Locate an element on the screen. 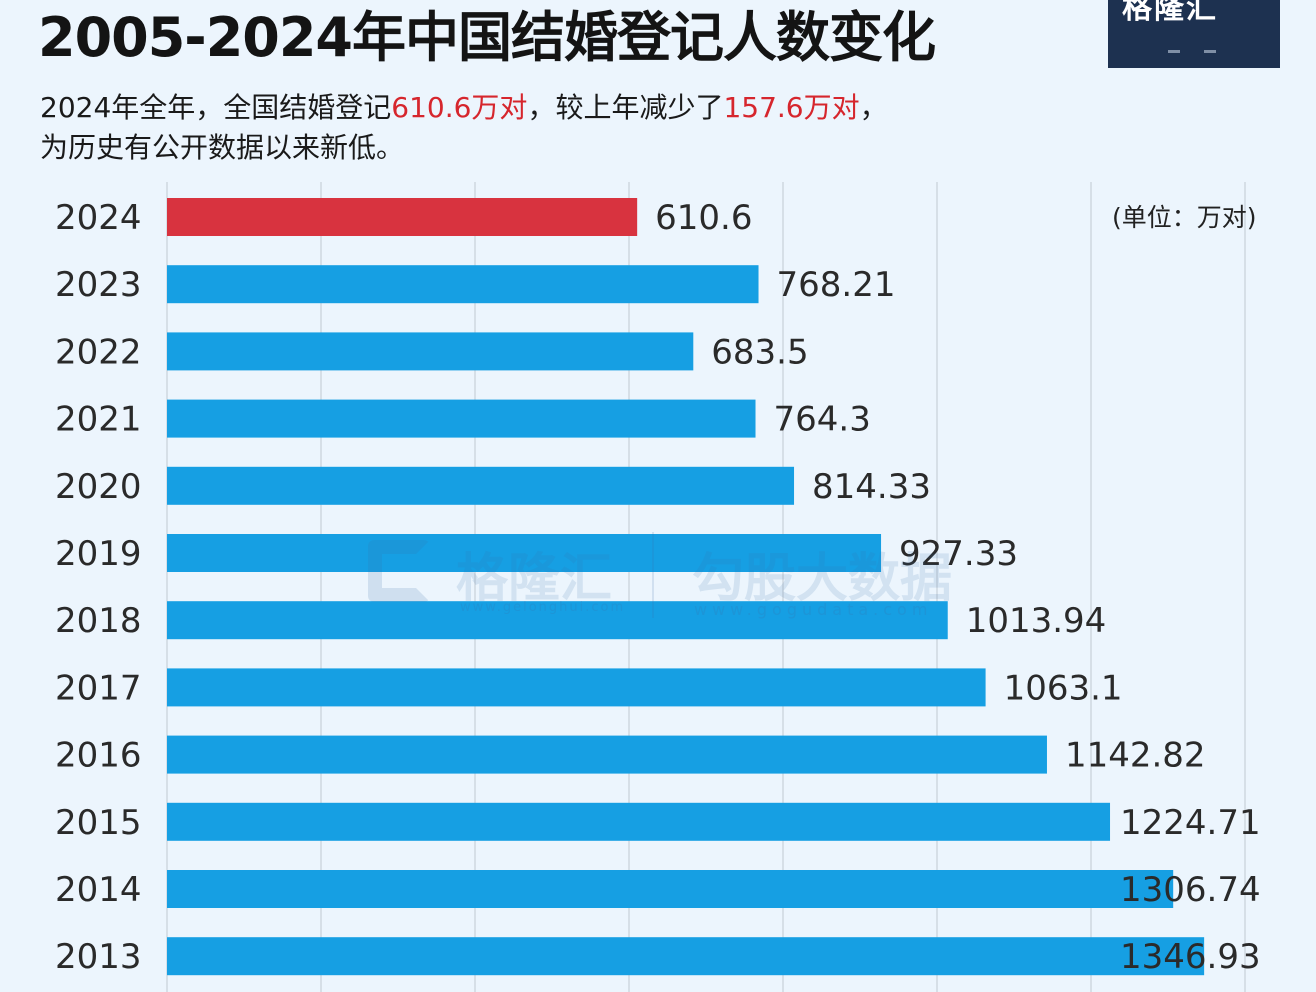 The image size is (1316, 992). subtitle-text: 2024年全年，全国结婚登记 is located at coordinates (216, 107).